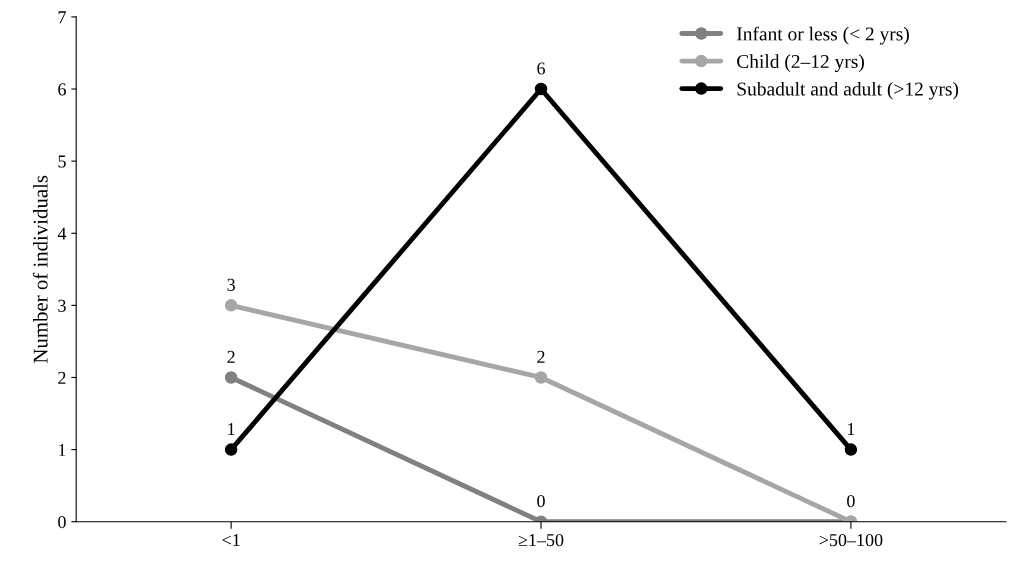 This screenshot has width=1016, height=564. I want to click on data-label: 3, so click(231, 284).